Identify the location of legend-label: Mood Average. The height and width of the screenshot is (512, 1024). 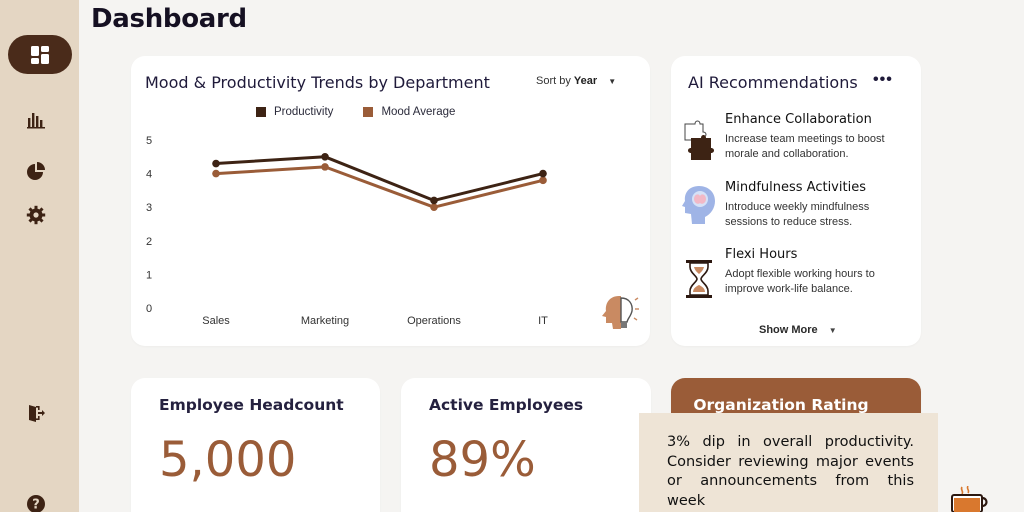
(418, 112).